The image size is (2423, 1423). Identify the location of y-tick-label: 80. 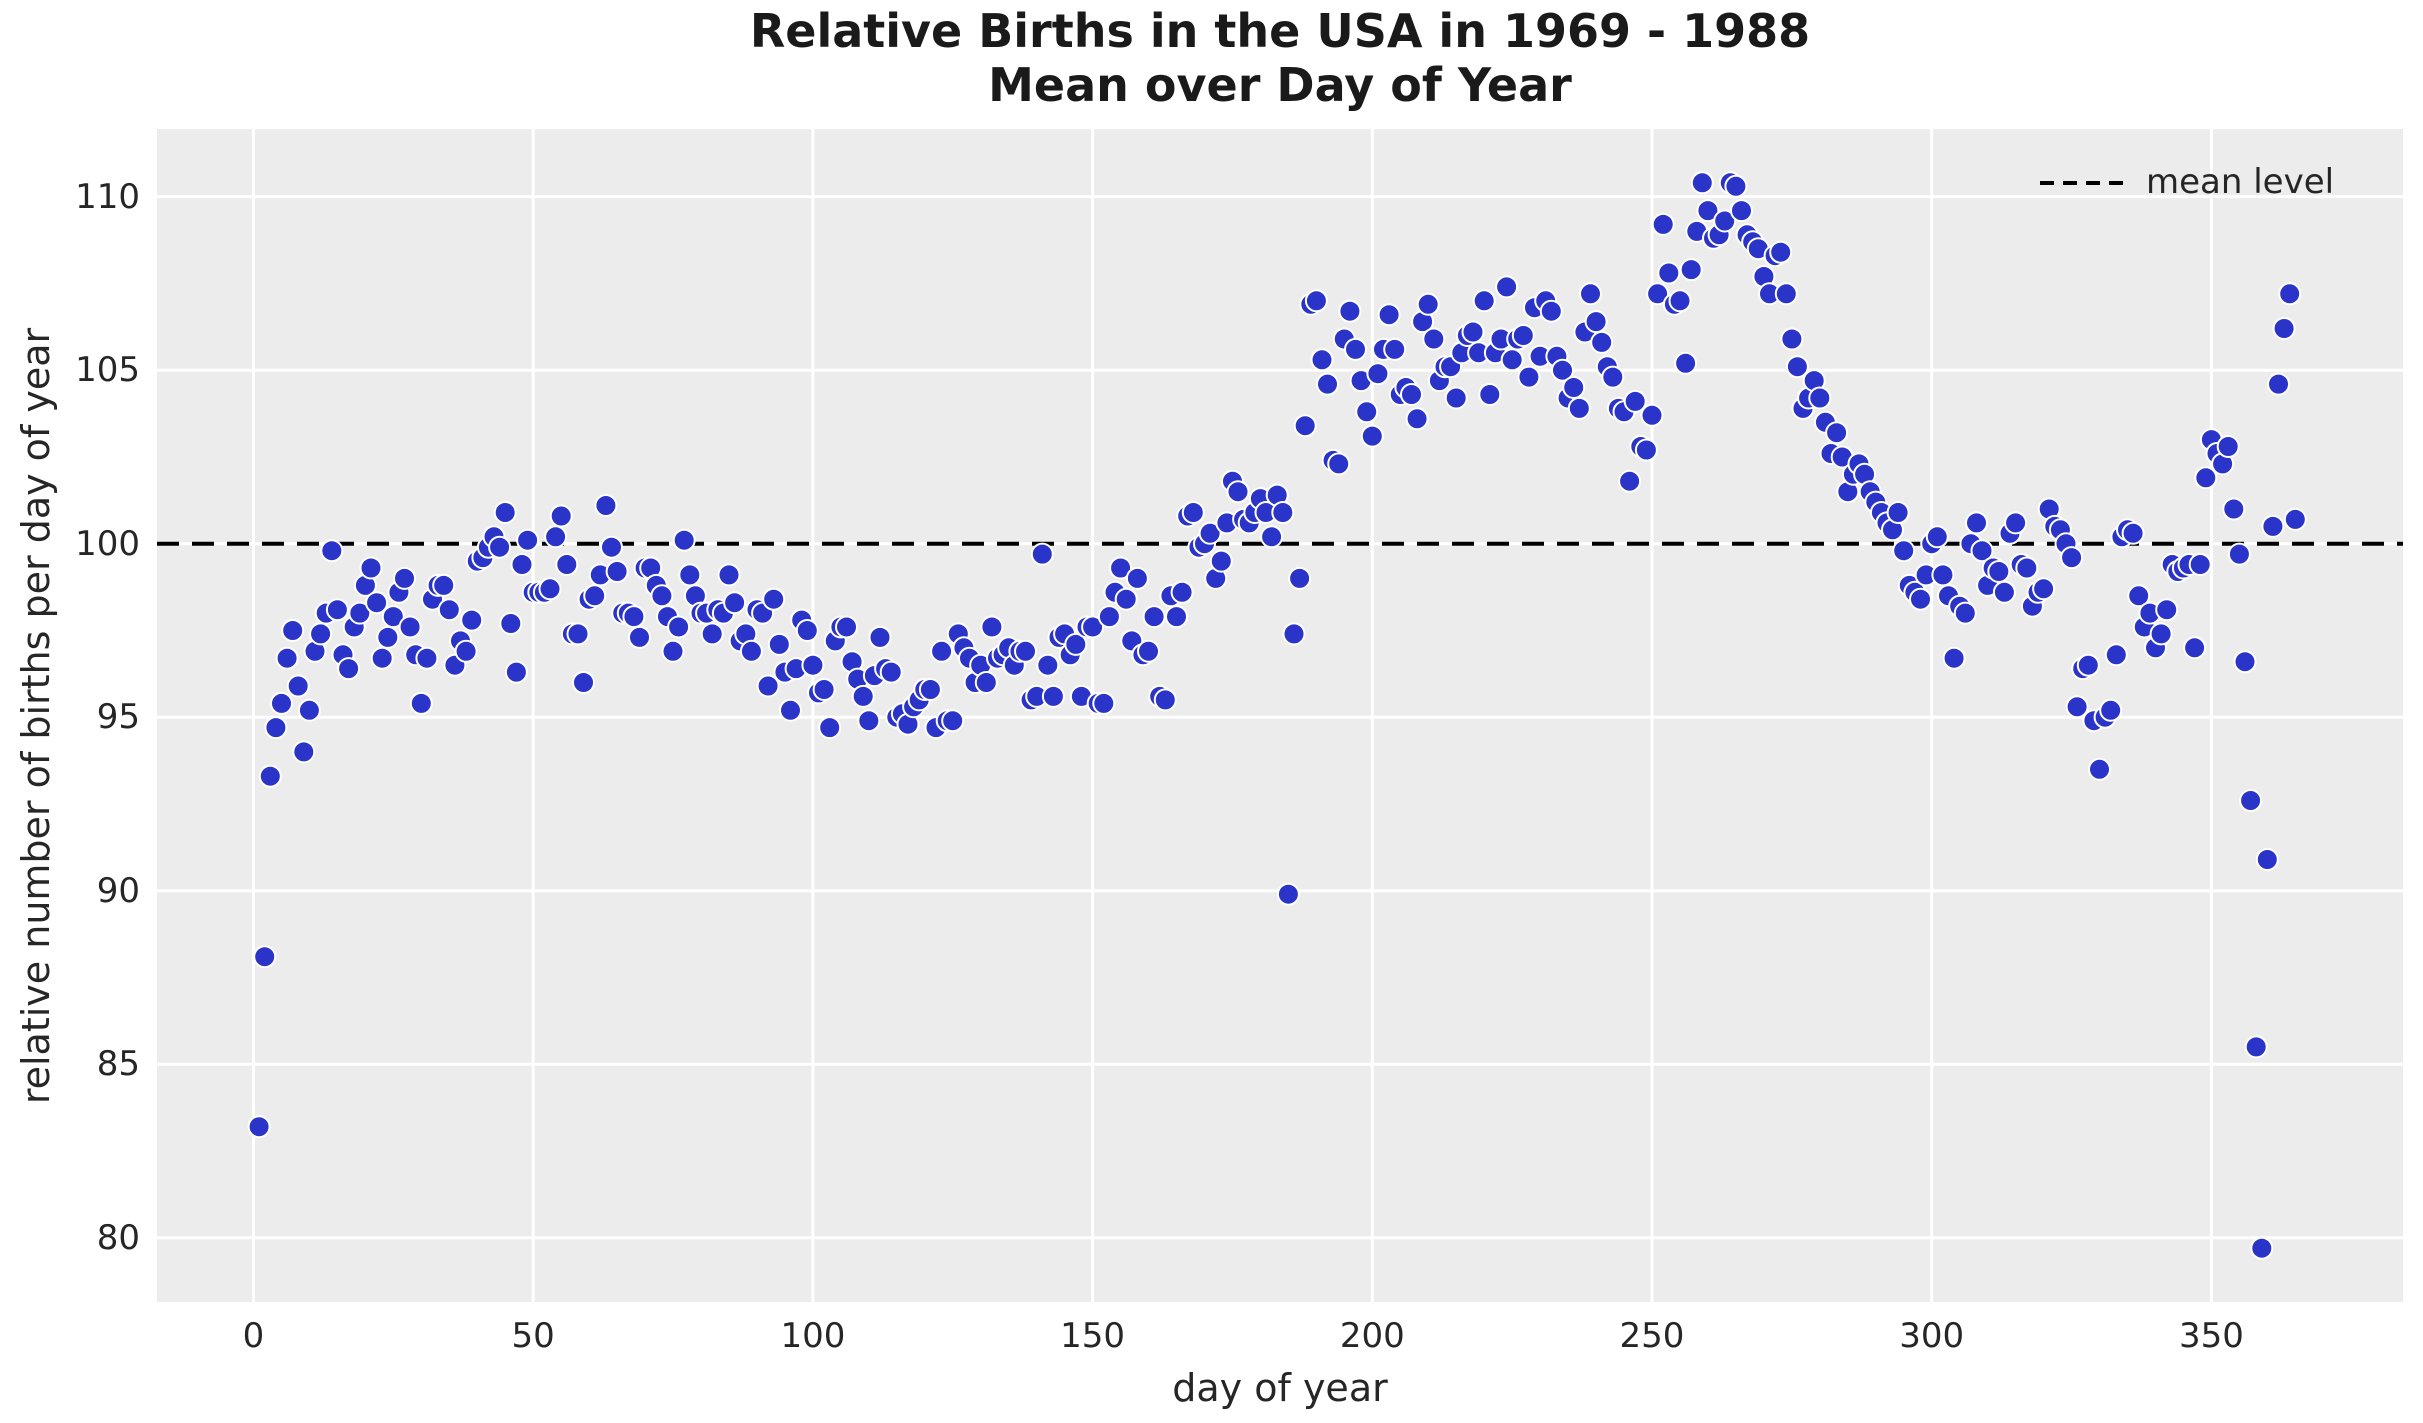
(118, 1237).